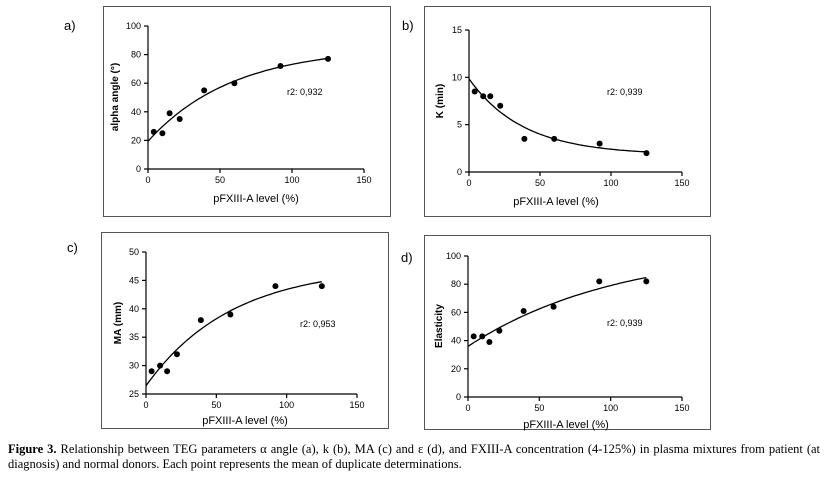 This screenshot has width=827, height=483. I want to click on panel-letter-b: b), so click(408, 25).